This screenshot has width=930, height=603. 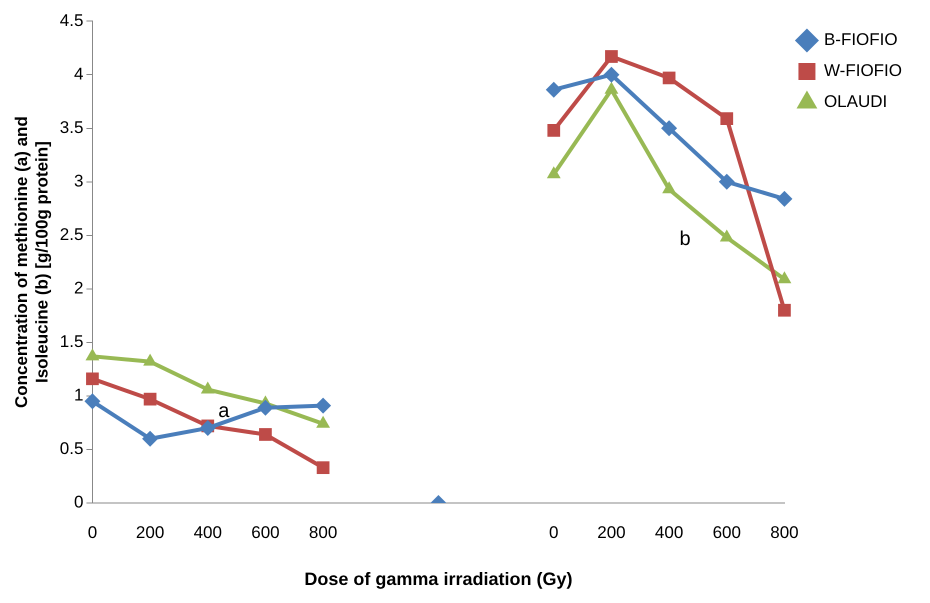 I want to click on y-tick-label: 3, so click(x=79, y=180).